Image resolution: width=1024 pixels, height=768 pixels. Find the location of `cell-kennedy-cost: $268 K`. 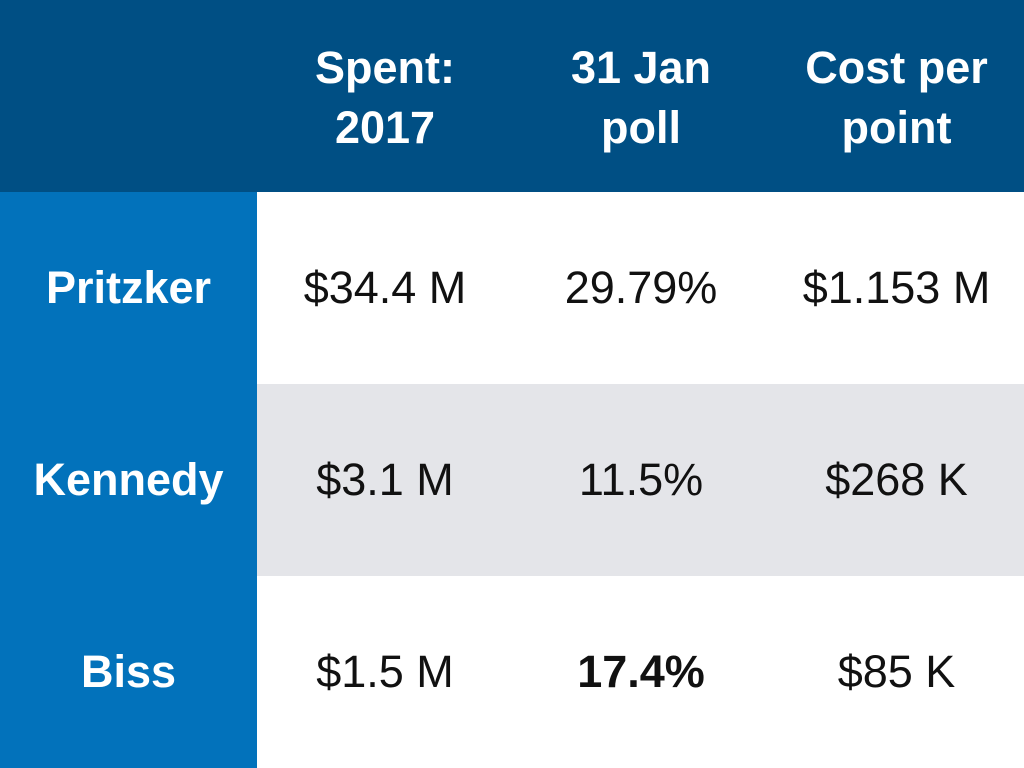

cell-kennedy-cost: $268 K is located at coordinates (896, 480).